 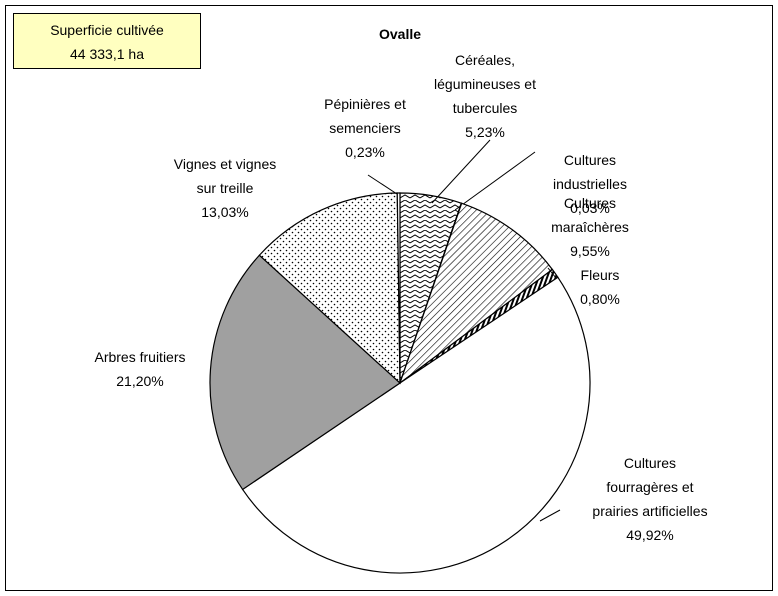 I want to click on slice-label: Vignes et vignes sur treille 13,03%, so click(x=225, y=188).